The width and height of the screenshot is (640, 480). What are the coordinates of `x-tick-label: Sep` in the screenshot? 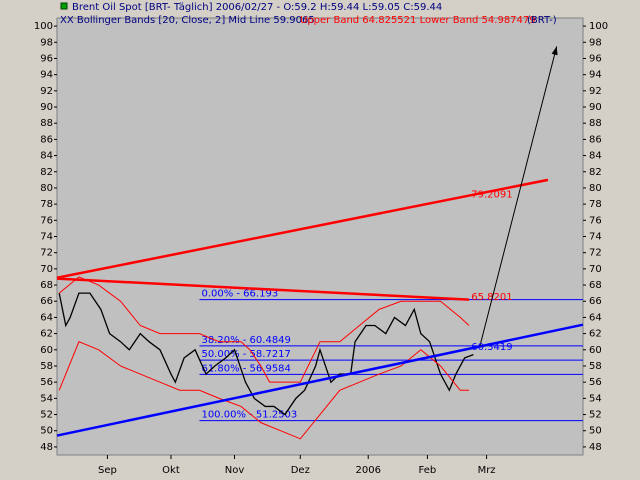 It's located at (107, 470).